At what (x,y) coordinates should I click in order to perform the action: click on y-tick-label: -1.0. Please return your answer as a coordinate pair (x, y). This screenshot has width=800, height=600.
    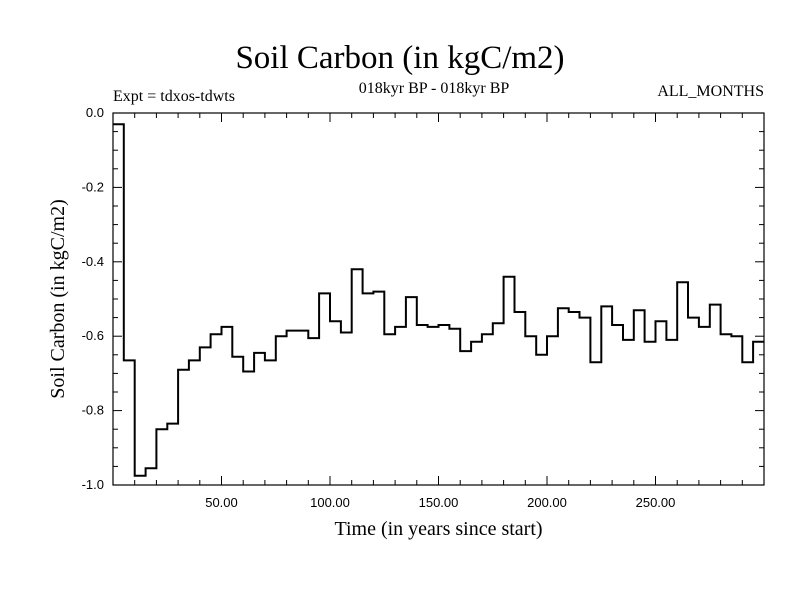
    Looking at the image, I should click on (93, 484).